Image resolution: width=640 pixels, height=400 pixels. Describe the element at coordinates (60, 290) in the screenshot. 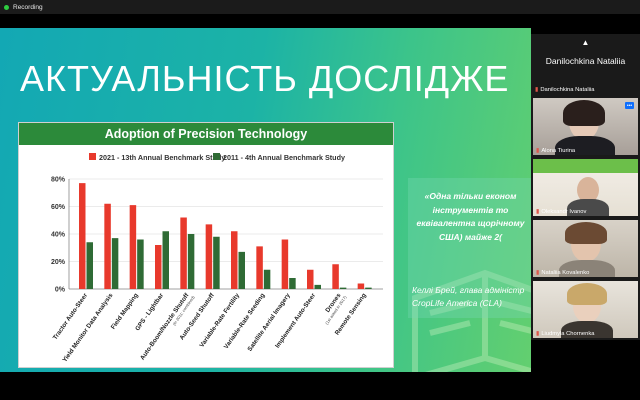

I see `y-tick-label: 0%` at that location.